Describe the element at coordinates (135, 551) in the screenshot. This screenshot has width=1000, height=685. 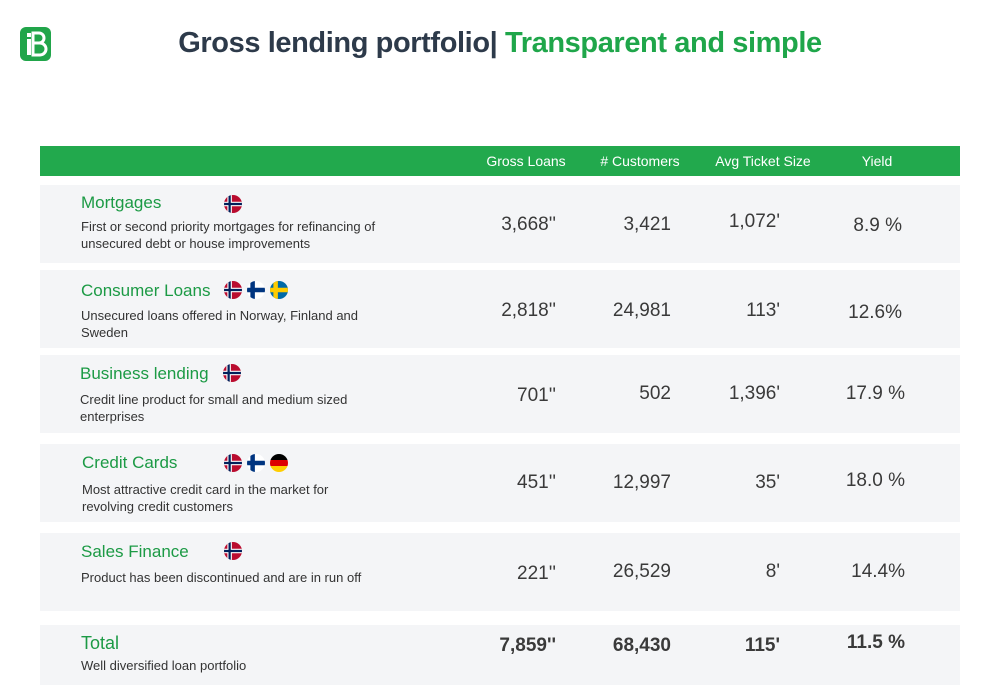
I see `row-name: Sales Finance` at that location.